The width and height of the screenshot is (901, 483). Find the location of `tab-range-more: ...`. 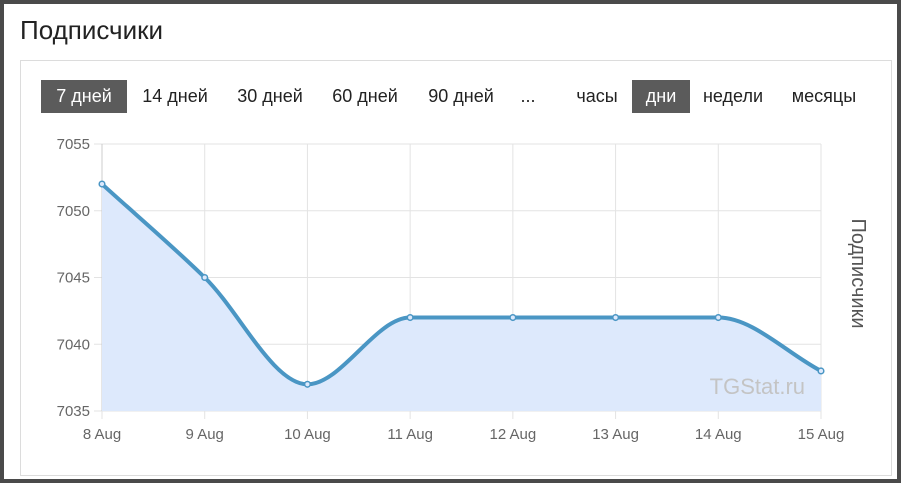

tab-range-more: ... is located at coordinates (528, 96).